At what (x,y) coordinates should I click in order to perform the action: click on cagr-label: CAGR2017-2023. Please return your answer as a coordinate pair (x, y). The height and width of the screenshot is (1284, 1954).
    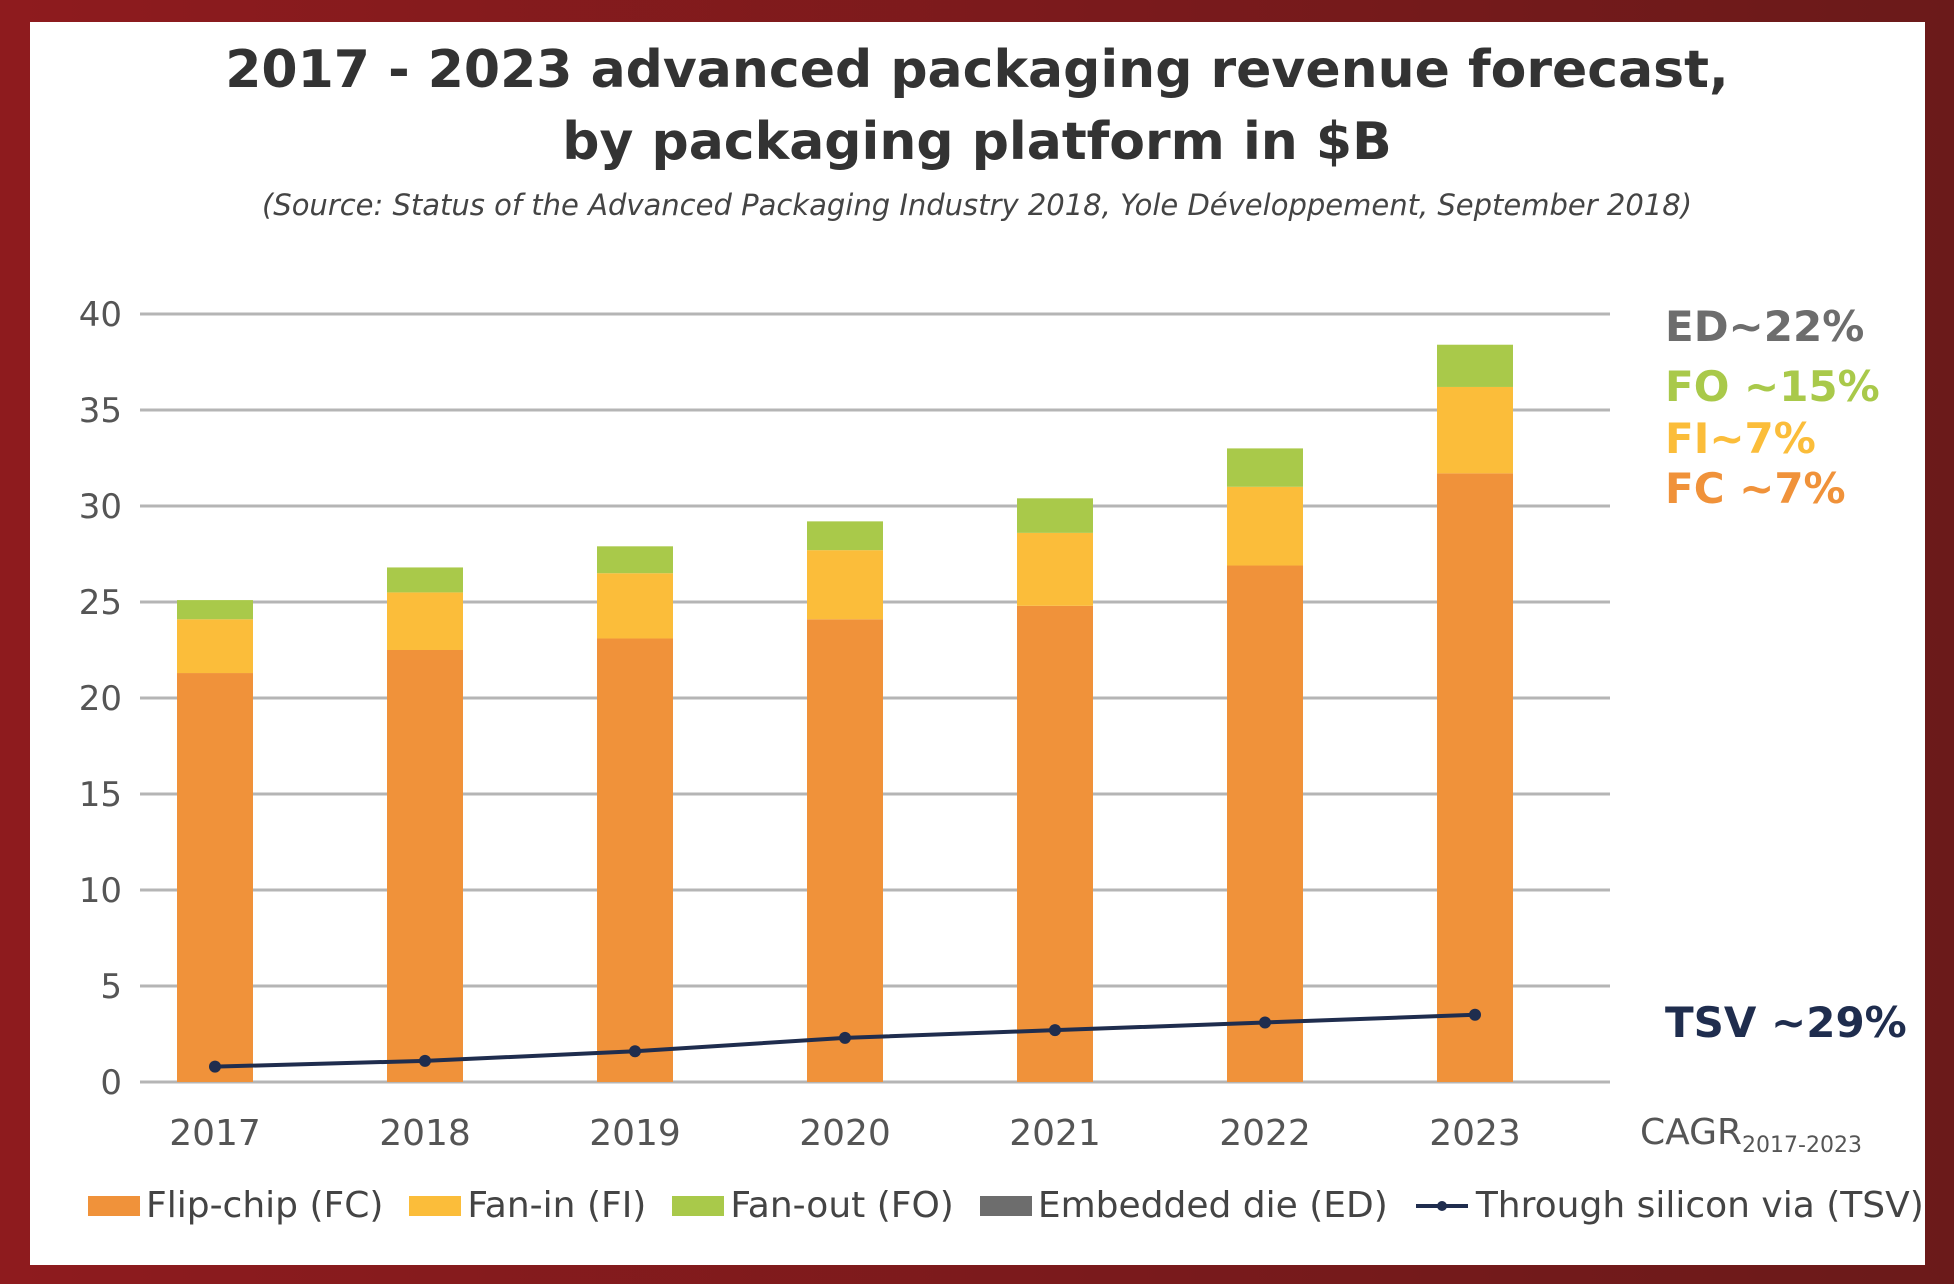
    Looking at the image, I should click on (1751, 1135).